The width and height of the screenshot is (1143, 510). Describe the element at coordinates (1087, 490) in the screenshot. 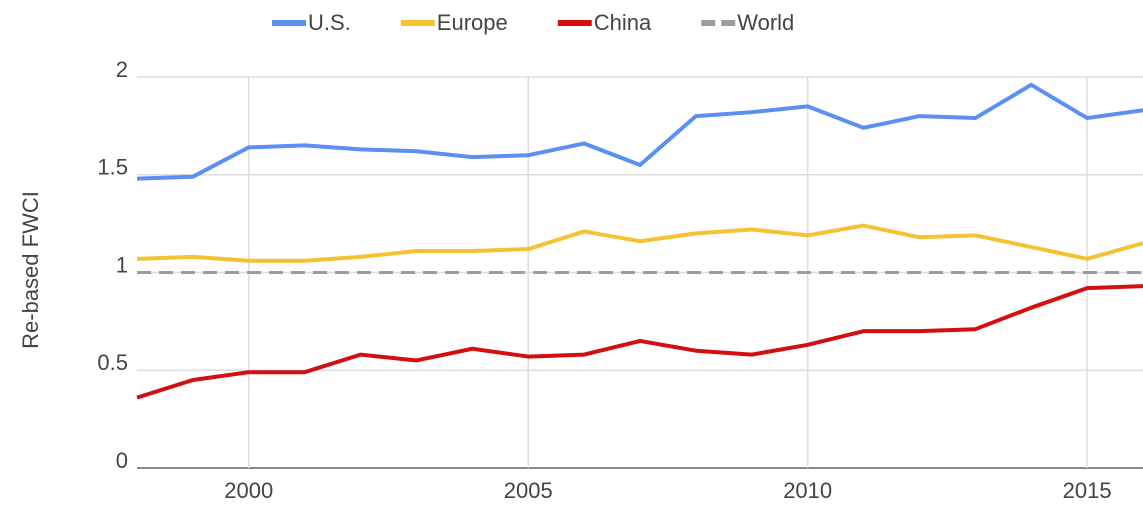

I see `x-tick-label: 2015` at that location.